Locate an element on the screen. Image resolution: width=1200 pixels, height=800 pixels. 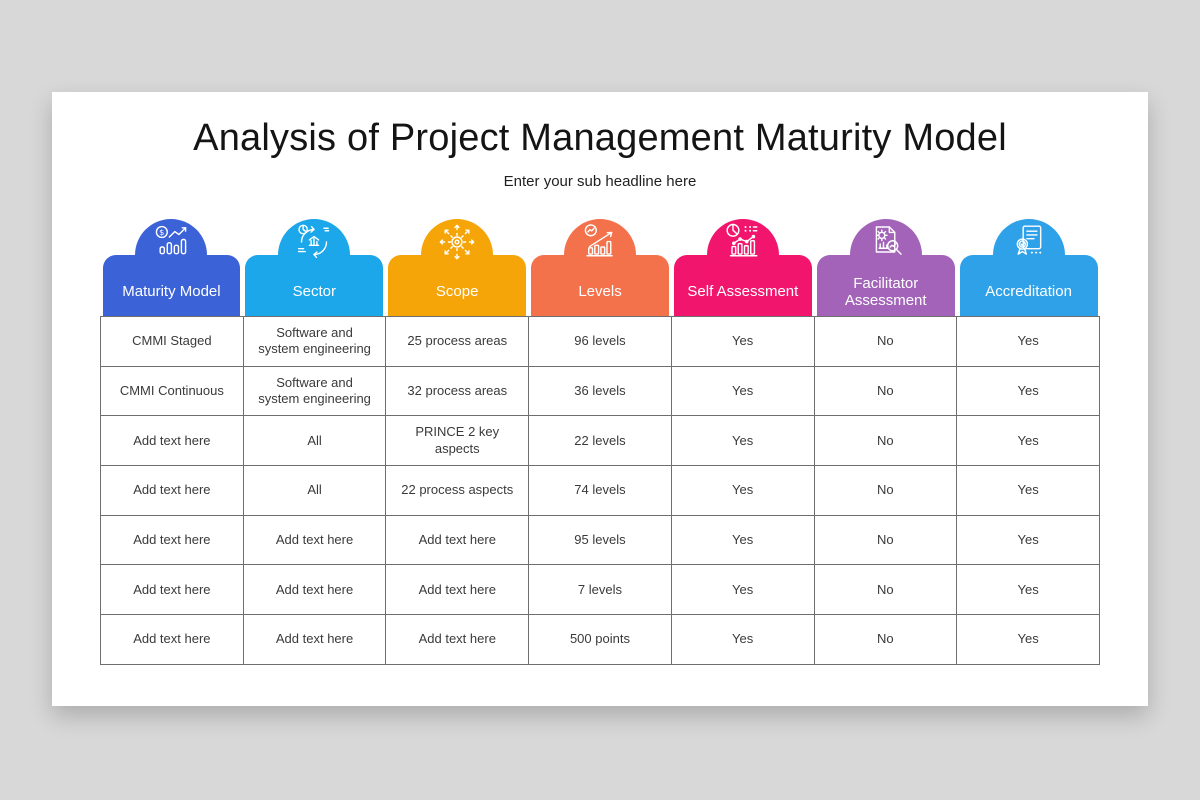
column-header-label: Facilitator Assessment is located at coordinates (885, 291).